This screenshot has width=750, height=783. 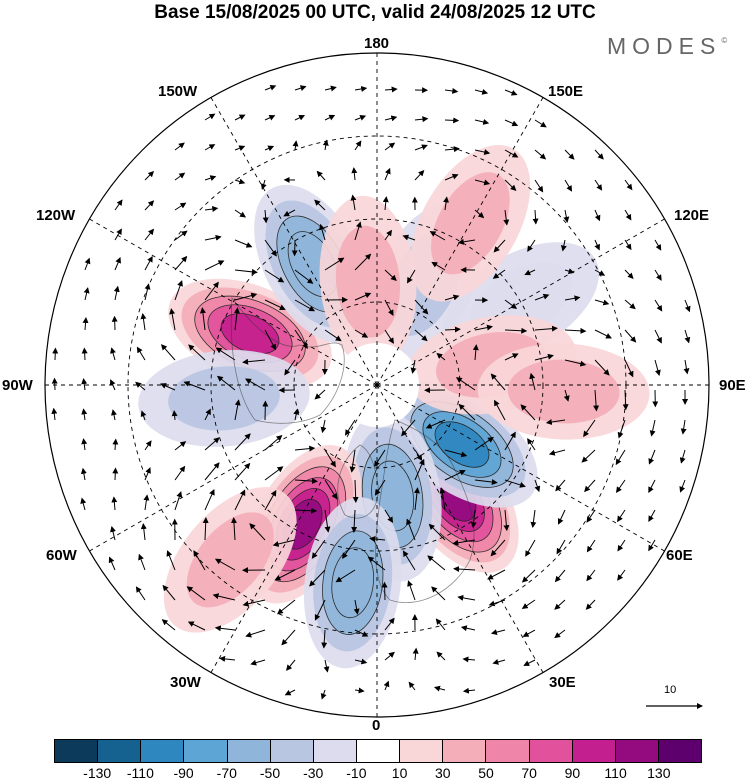 What do you see at coordinates (378, 751) in the screenshot?
I see `colorbar` at bounding box center [378, 751].